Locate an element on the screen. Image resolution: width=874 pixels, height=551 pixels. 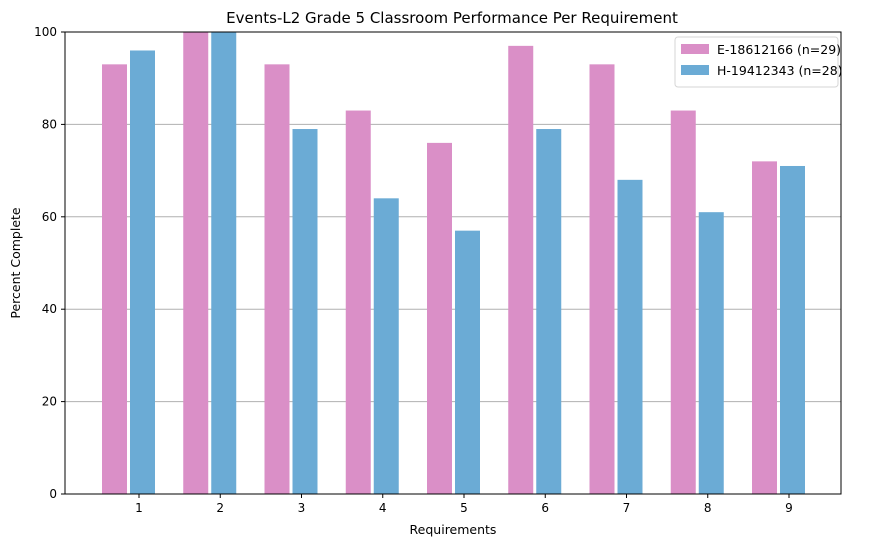
legend-box is located at coordinates (756, 62).